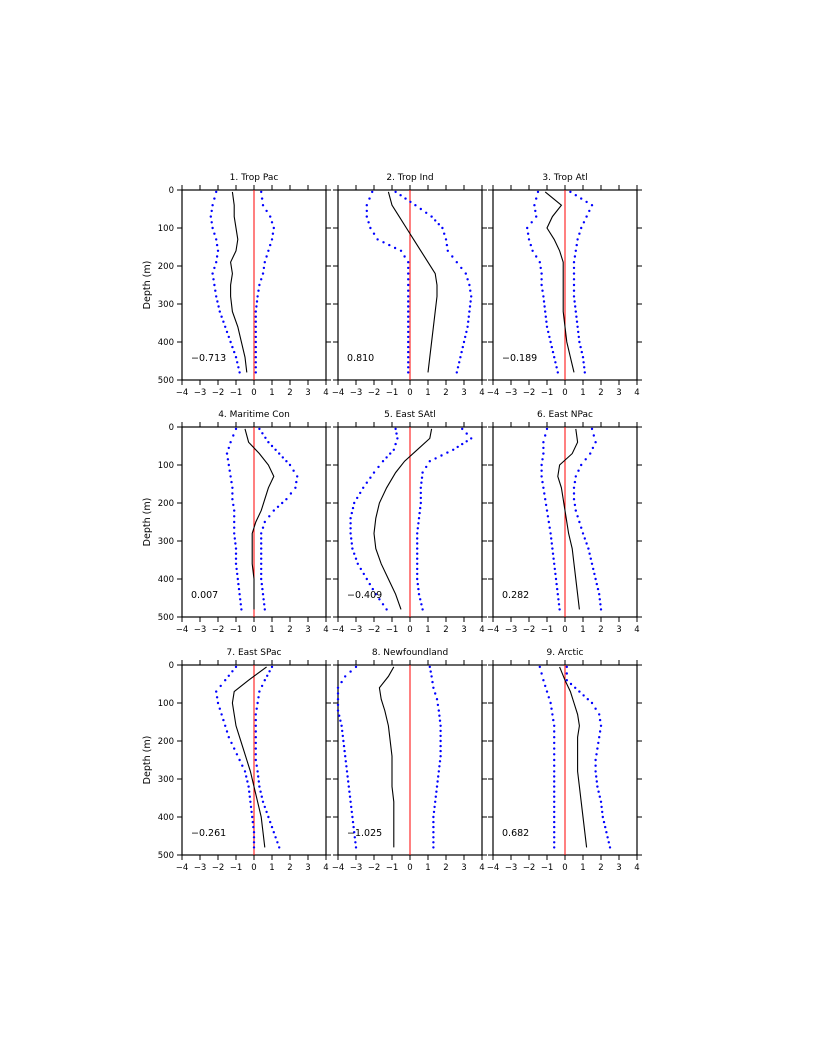  I want to click on x-tick-label: −4, so click(493, 630).